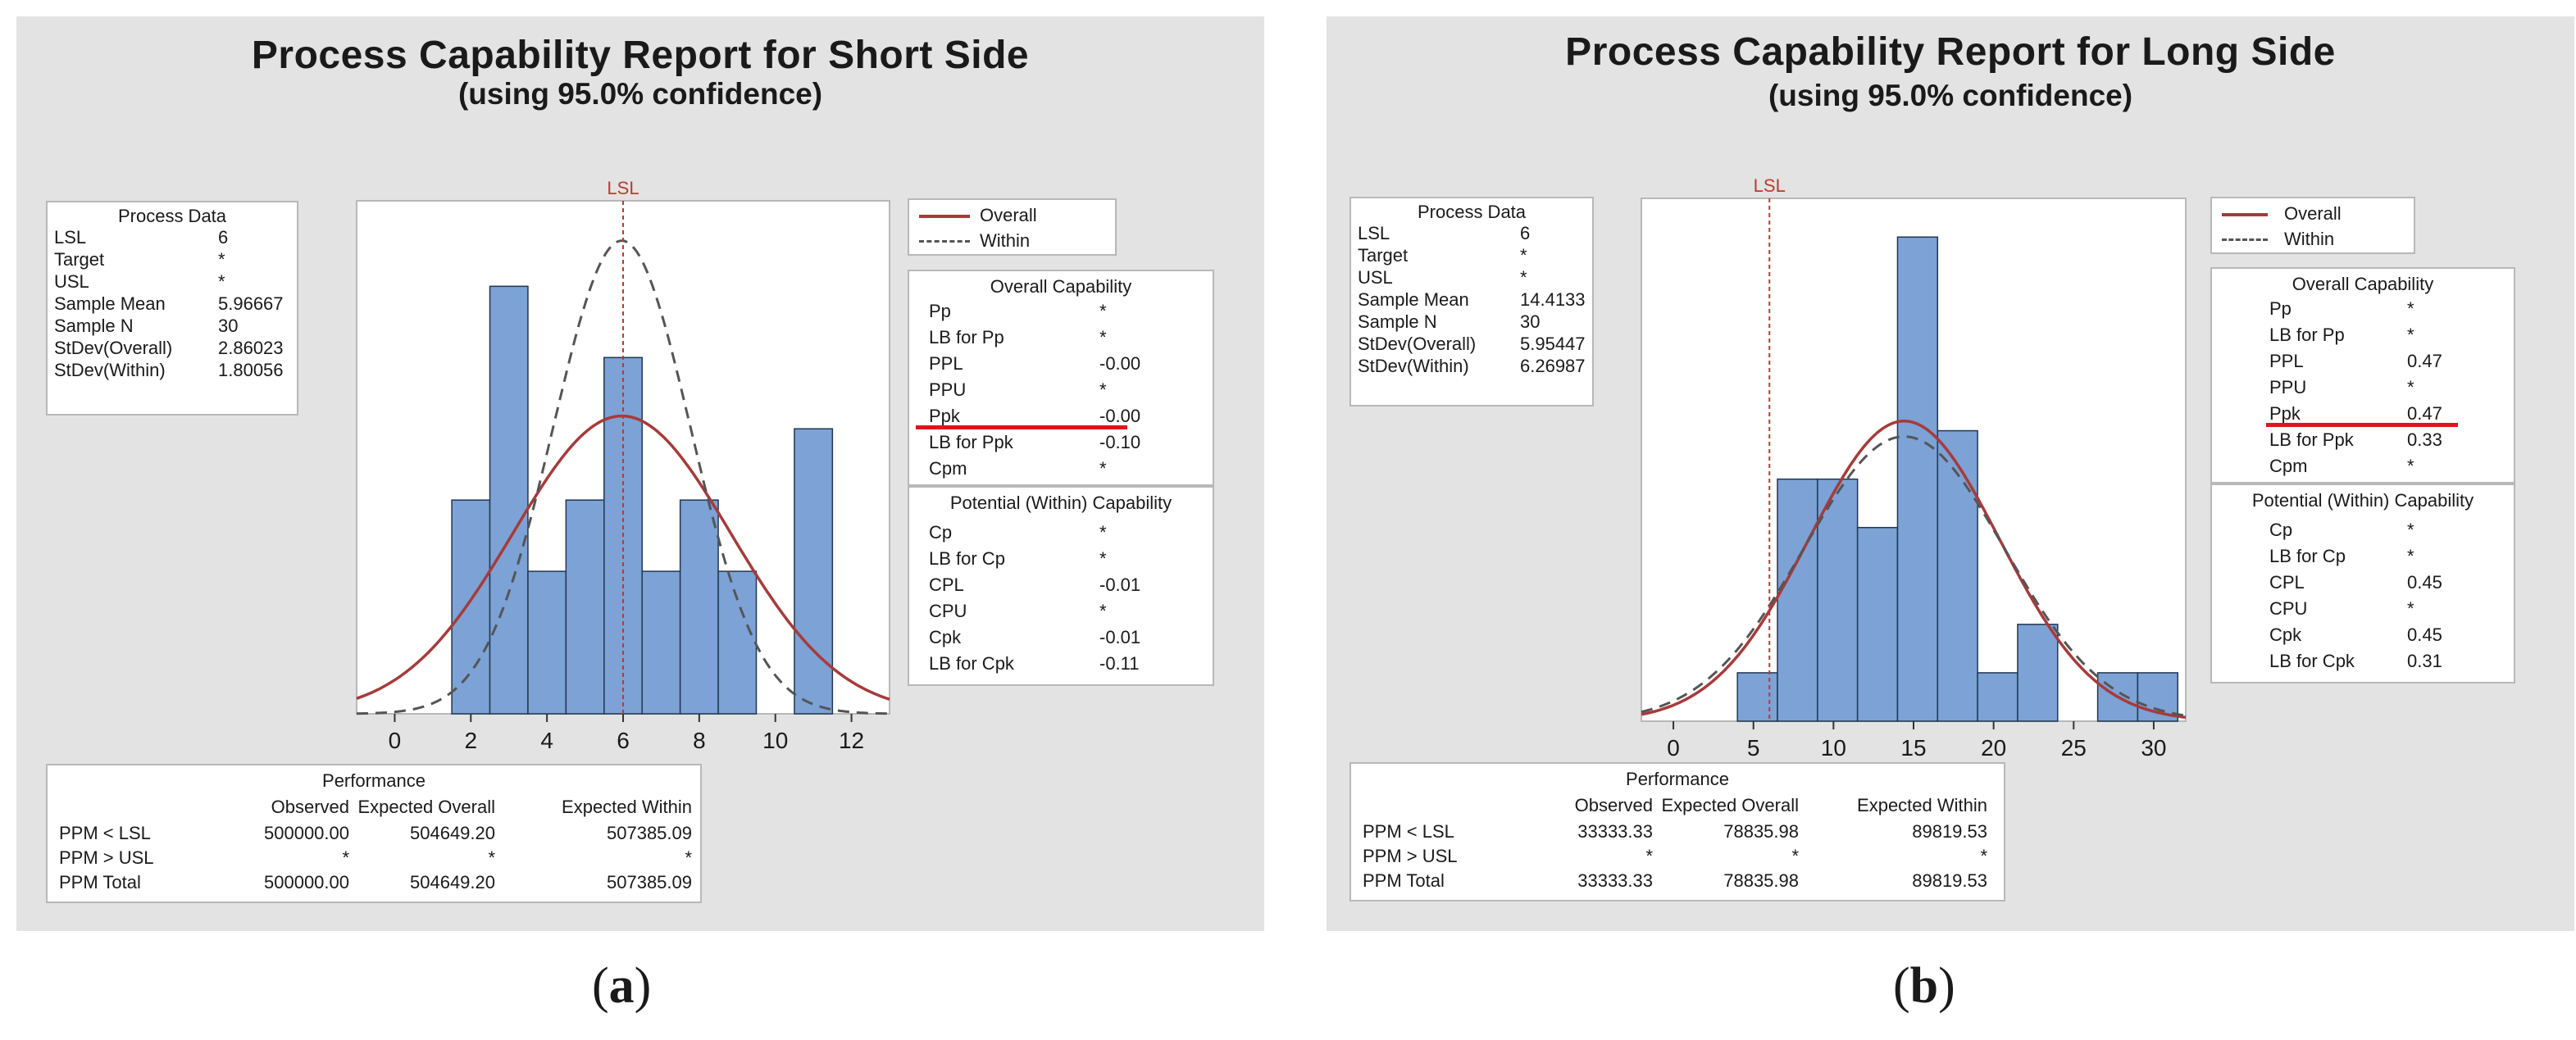 The image size is (2576, 1040). What do you see at coordinates (306, 833) in the screenshot?
I see `ppm-lsl-observed: 500000.00` at bounding box center [306, 833].